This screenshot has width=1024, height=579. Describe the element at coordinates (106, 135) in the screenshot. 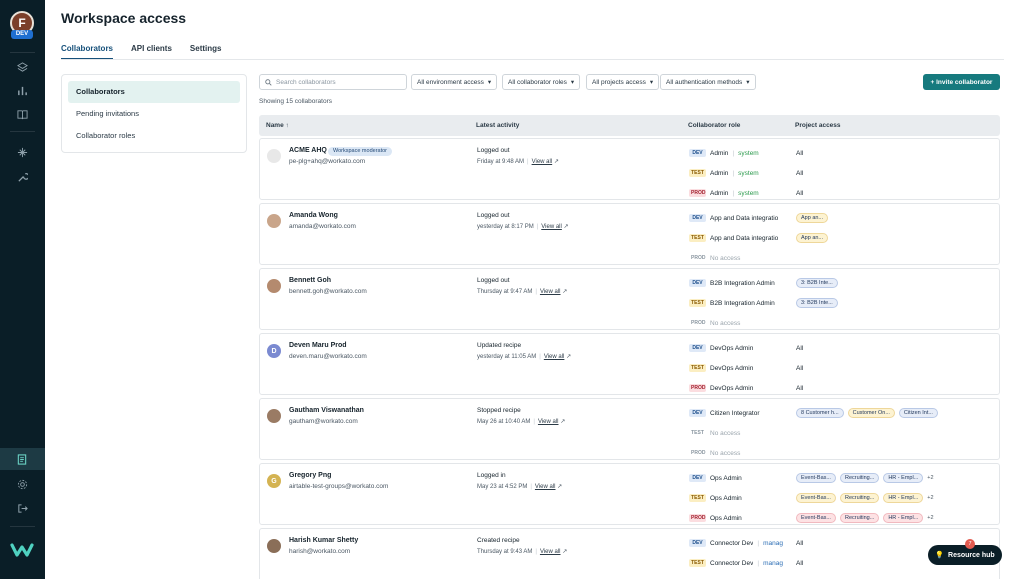

I see `side-item-collaborator-roles: Collaborator roles` at that location.